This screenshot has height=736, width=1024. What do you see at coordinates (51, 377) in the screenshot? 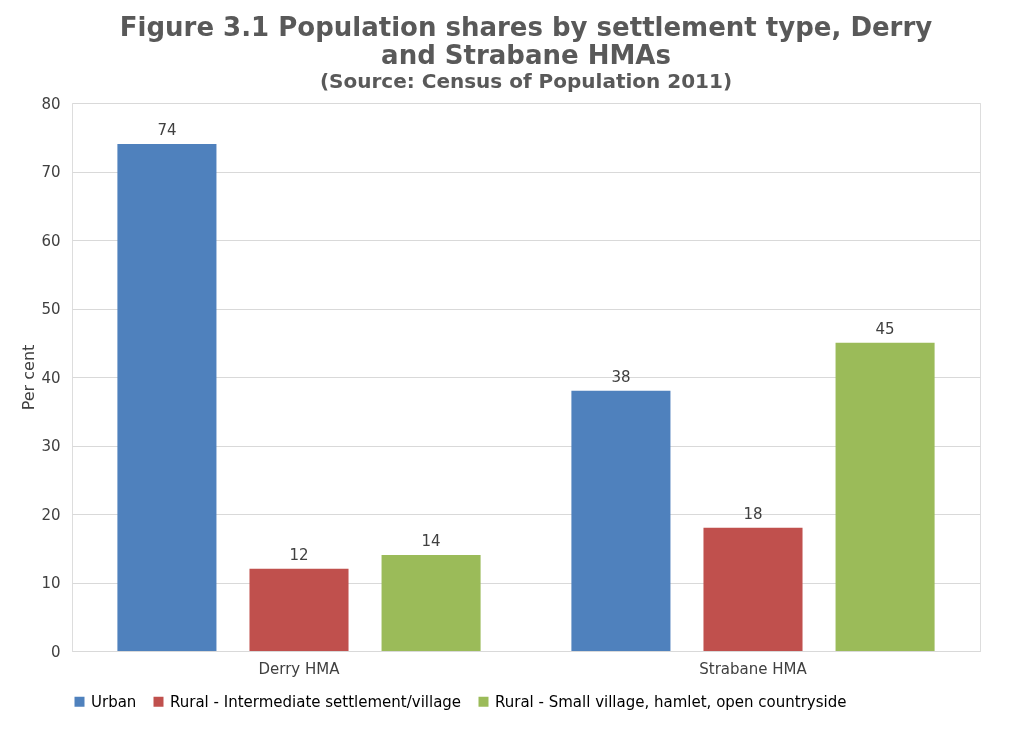
I see `y-tick-label: 40` at bounding box center [51, 377].